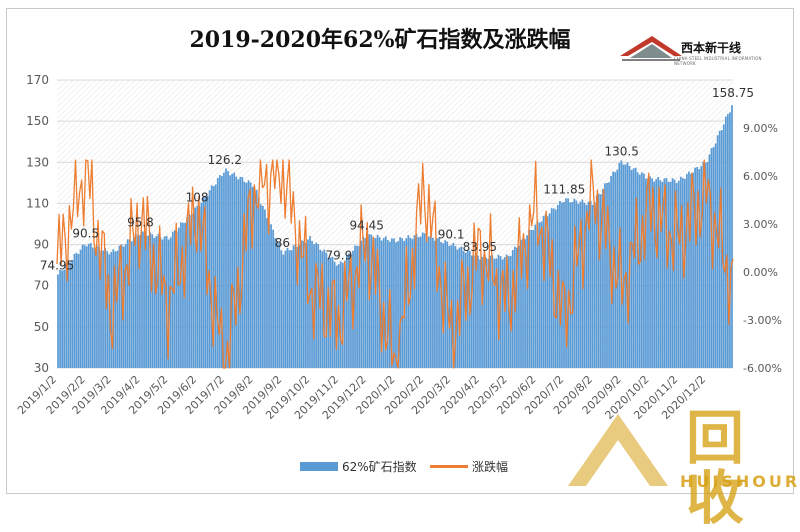 The width and height of the screenshot is (800, 532). I want to click on watermark-text: 回收, so click(738, 468).